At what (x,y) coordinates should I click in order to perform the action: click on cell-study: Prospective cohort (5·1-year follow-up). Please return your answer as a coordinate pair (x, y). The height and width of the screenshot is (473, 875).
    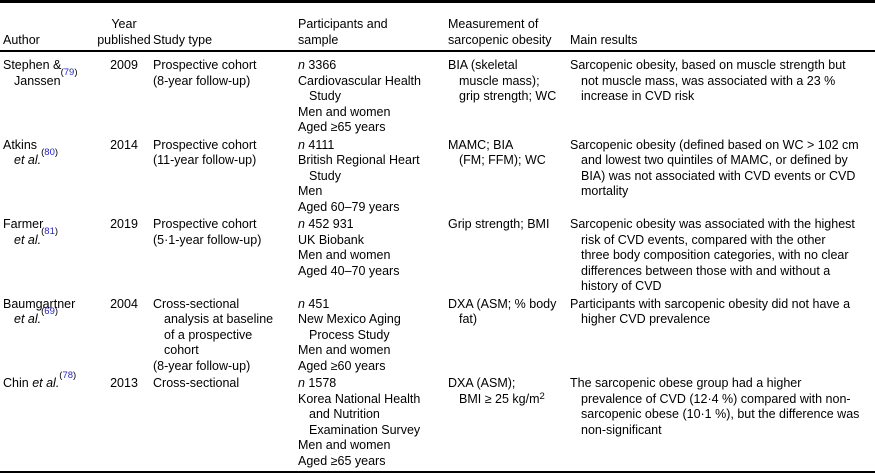
    Looking at the image, I should click on (223, 256).